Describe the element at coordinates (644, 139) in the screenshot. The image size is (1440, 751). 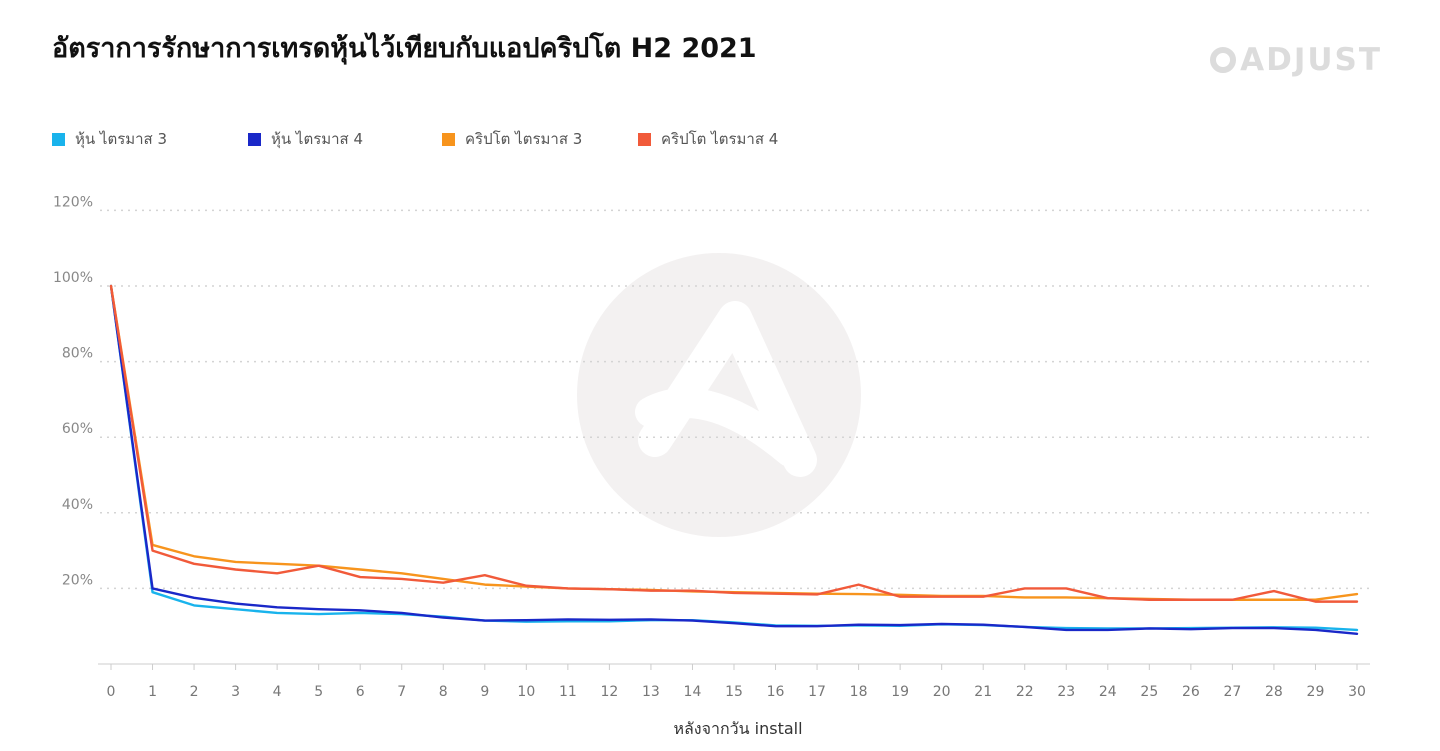
I see `legend-swatch-crypto-q4` at that location.